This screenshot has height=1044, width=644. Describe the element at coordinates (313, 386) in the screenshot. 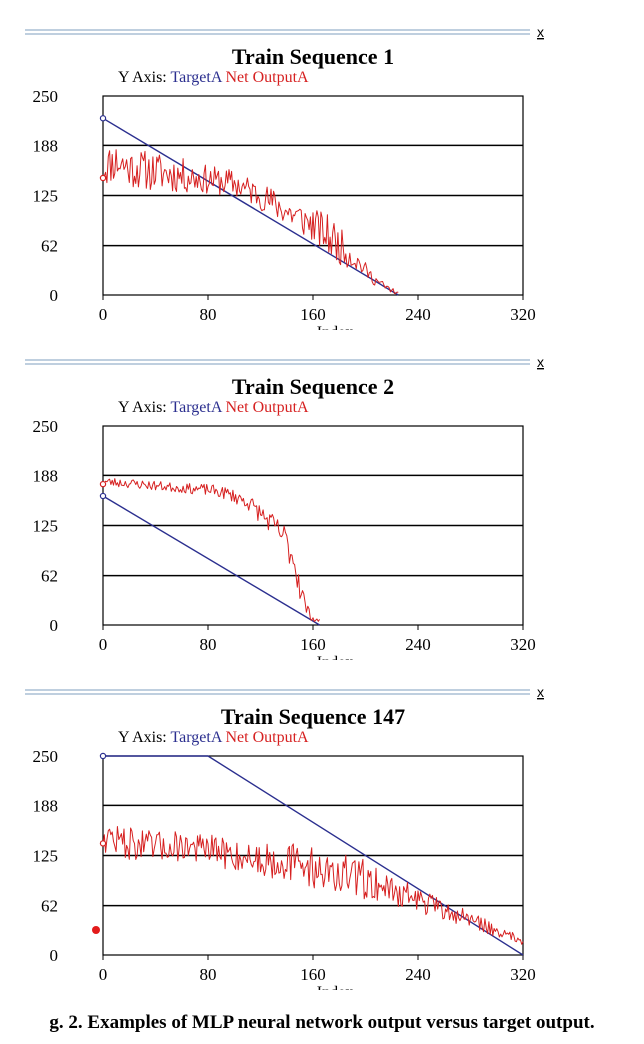

I see `chart-title: Train Sequence 2` at that location.